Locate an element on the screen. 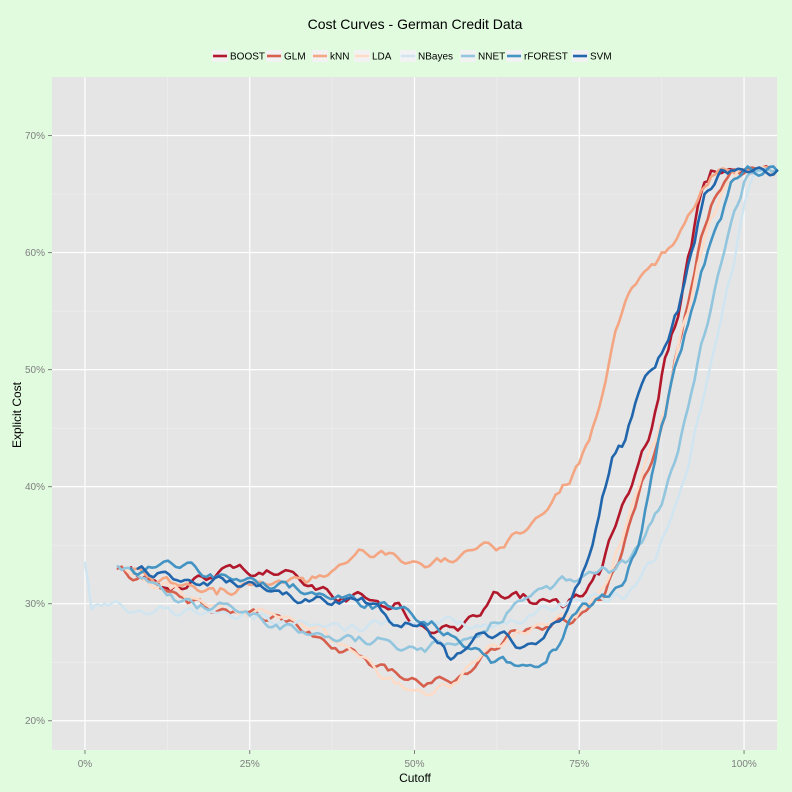 The width and height of the screenshot is (792, 792). legend-item-boost: BOOST is located at coordinates (238, 56).